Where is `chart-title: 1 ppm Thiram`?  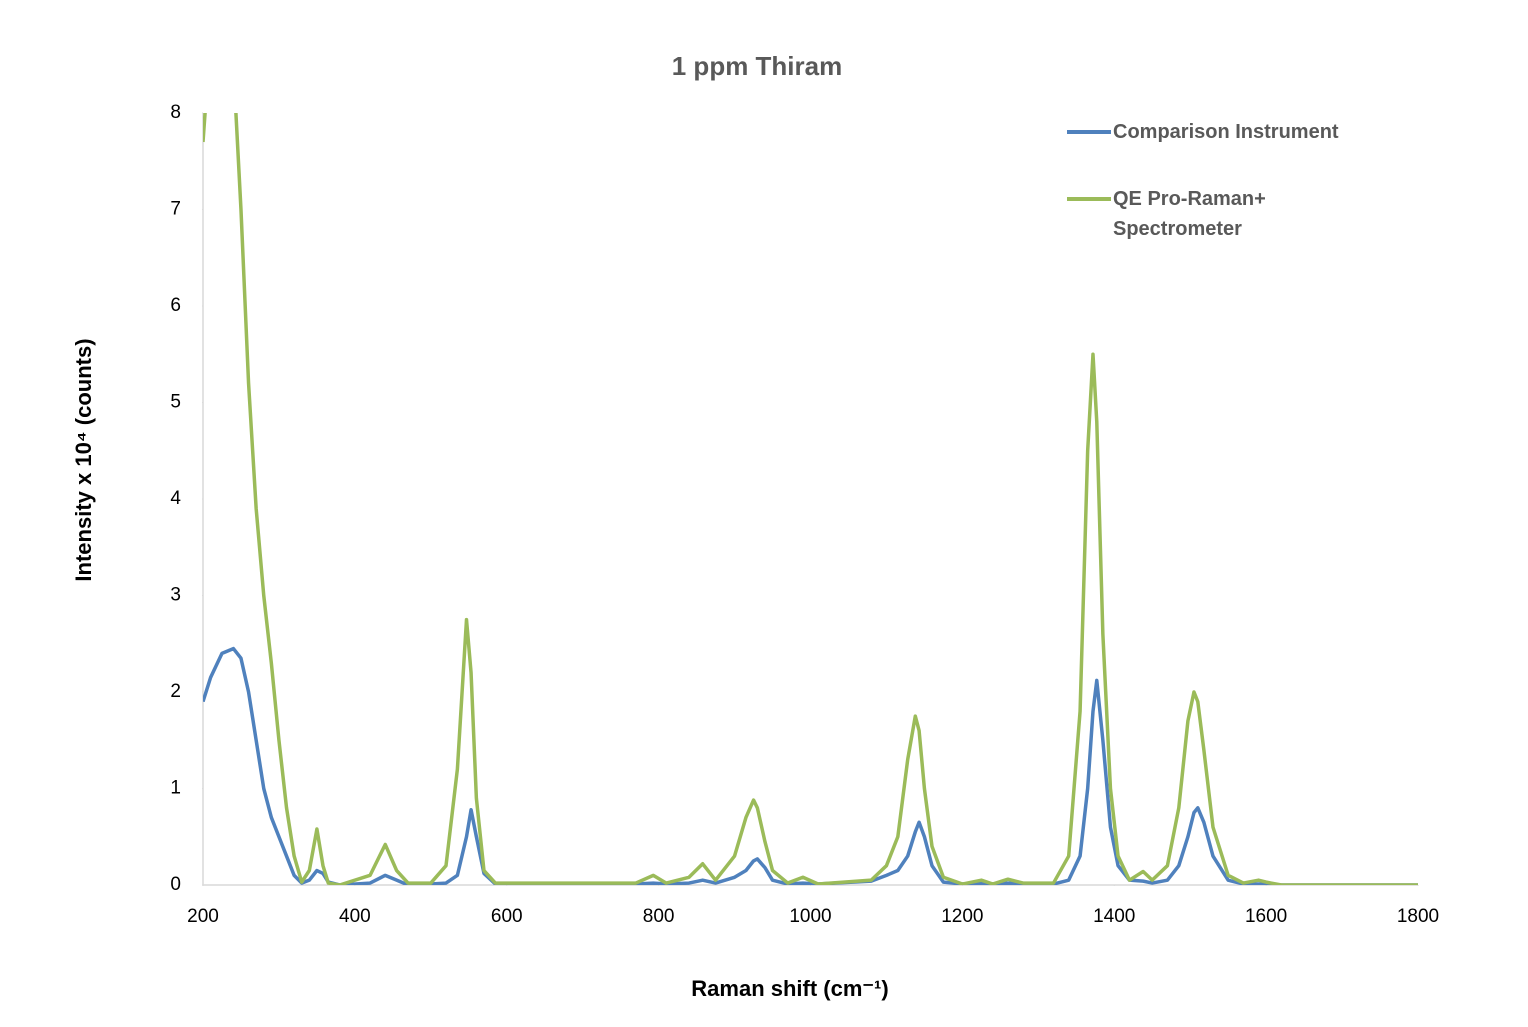 chart-title: 1 ppm Thiram is located at coordinates (757, 66).